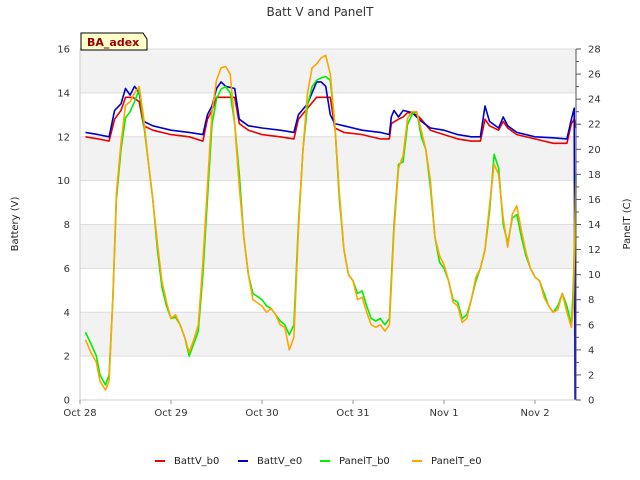 The height and width of the screenshot is (480, 640). What do you see at coordinates (594, 125) in the screenshot?
I see `y2-tick-label: 22` at bounding box center [594, 125].